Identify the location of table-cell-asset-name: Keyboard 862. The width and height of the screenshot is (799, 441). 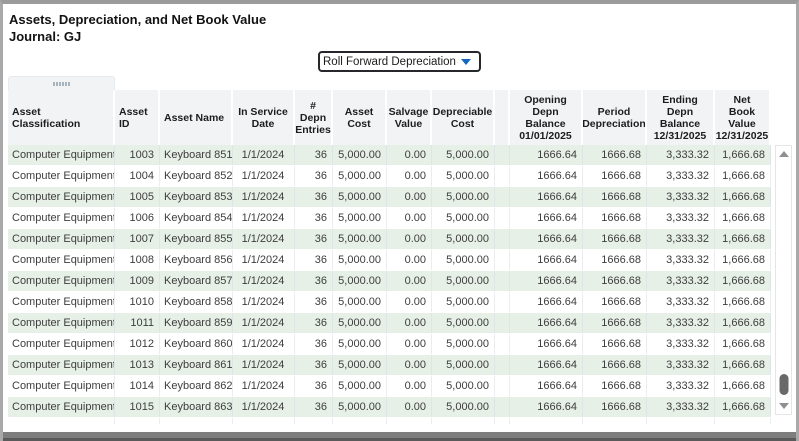
(196, 386).